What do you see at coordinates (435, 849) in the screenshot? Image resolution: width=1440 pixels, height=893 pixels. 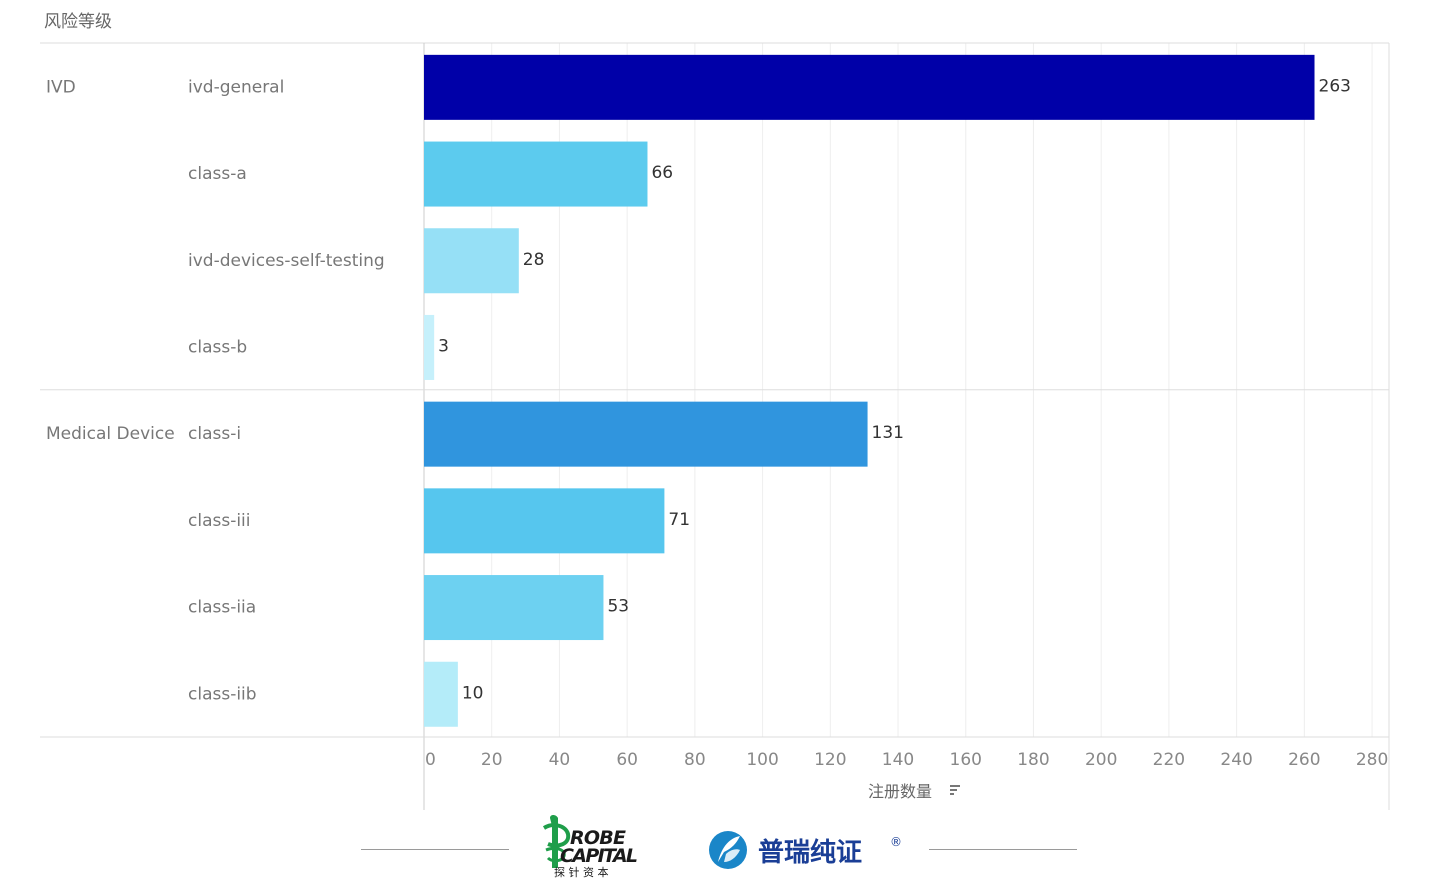 I see `footer-divider-left` at bounding box center [435, 849].